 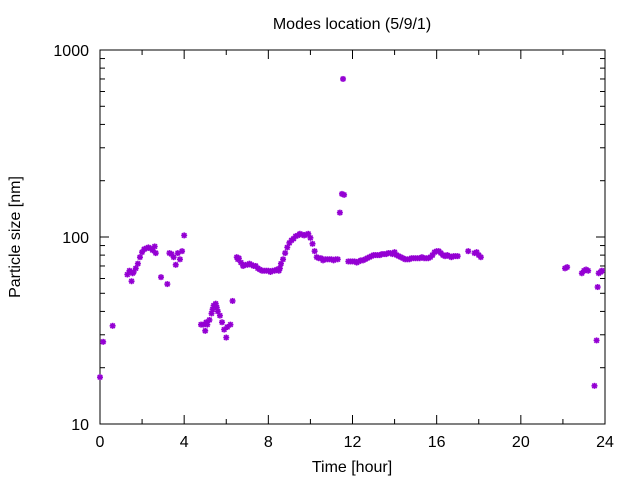 What do you see at coordinates (521, 442) in the screenshot?
I see `x-tick-label: 20` at bounding box center [521, 442].